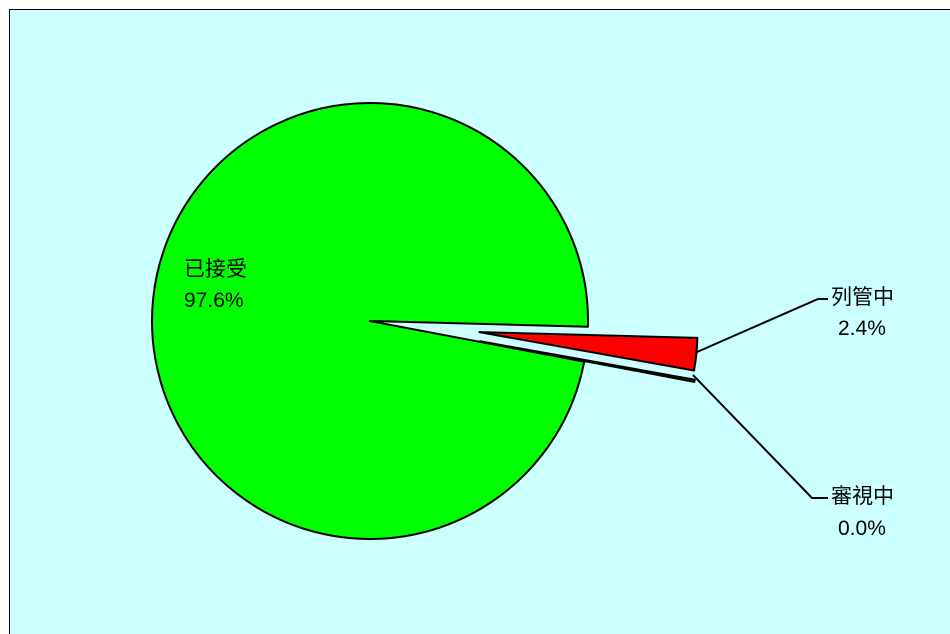 This screenshot has width=950, height=634. Describe the element at coordinates (862, 328) in the screenshot. I see `slice-label-percent-1: 2.4%` at that location.